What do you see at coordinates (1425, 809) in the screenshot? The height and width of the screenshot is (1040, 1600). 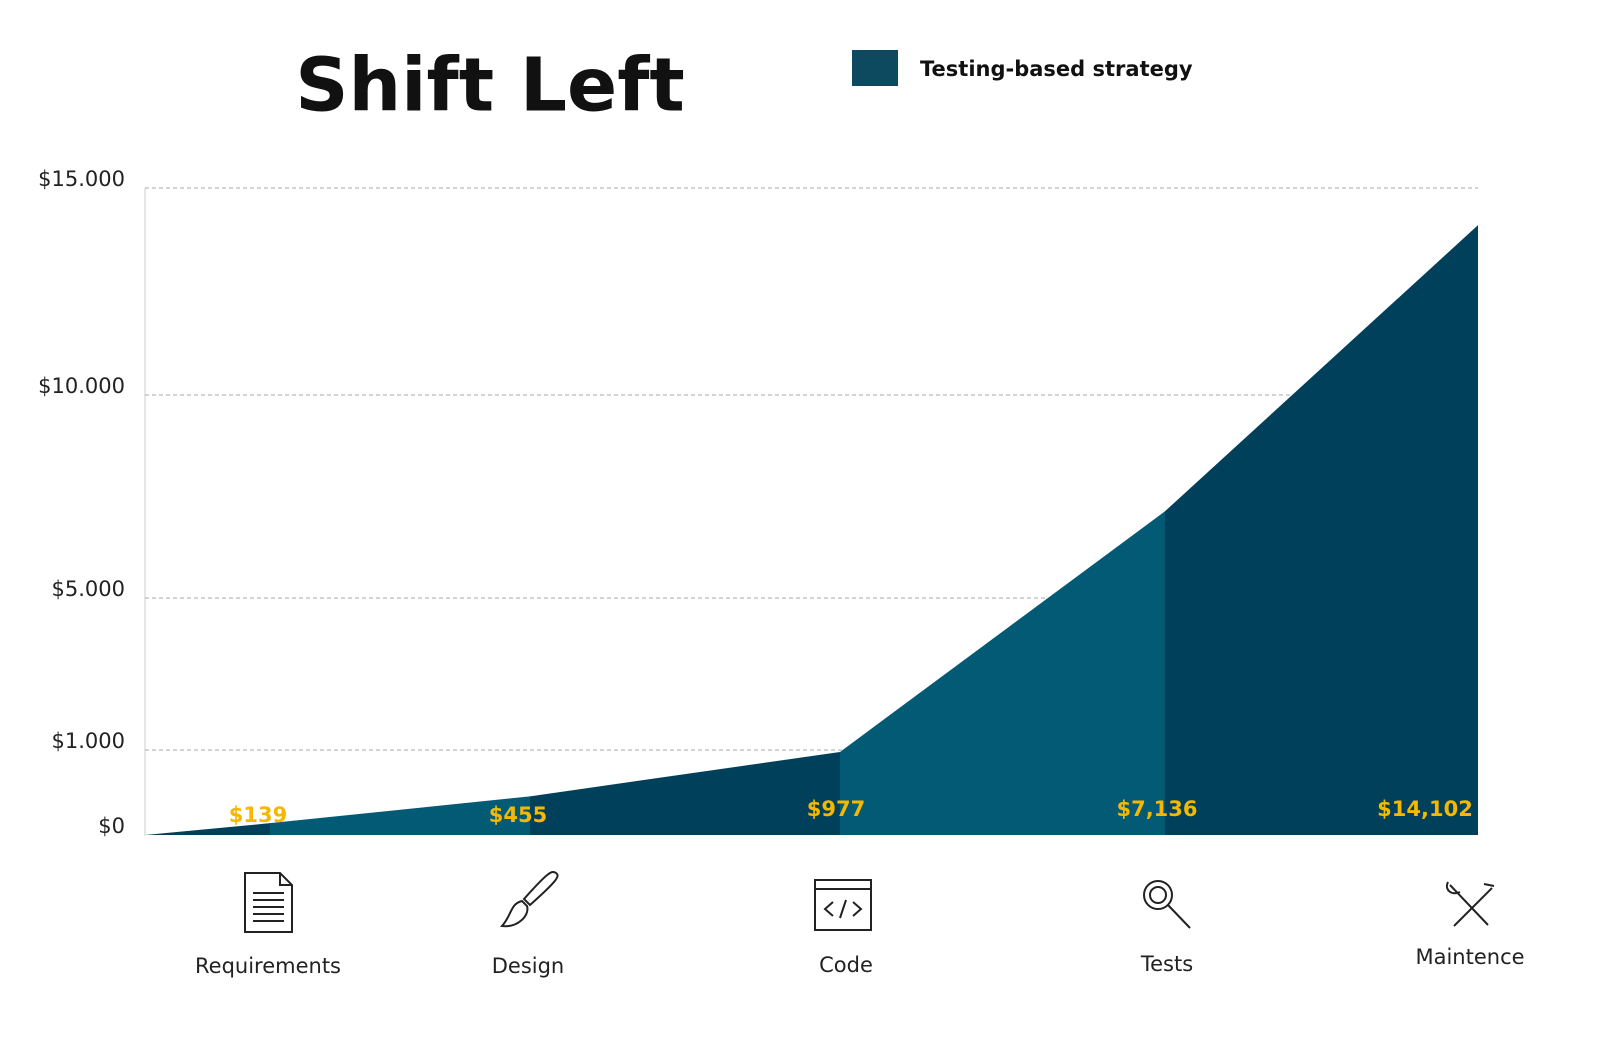 I see `value-label: $14,102` at bounding box center [1425, 809].